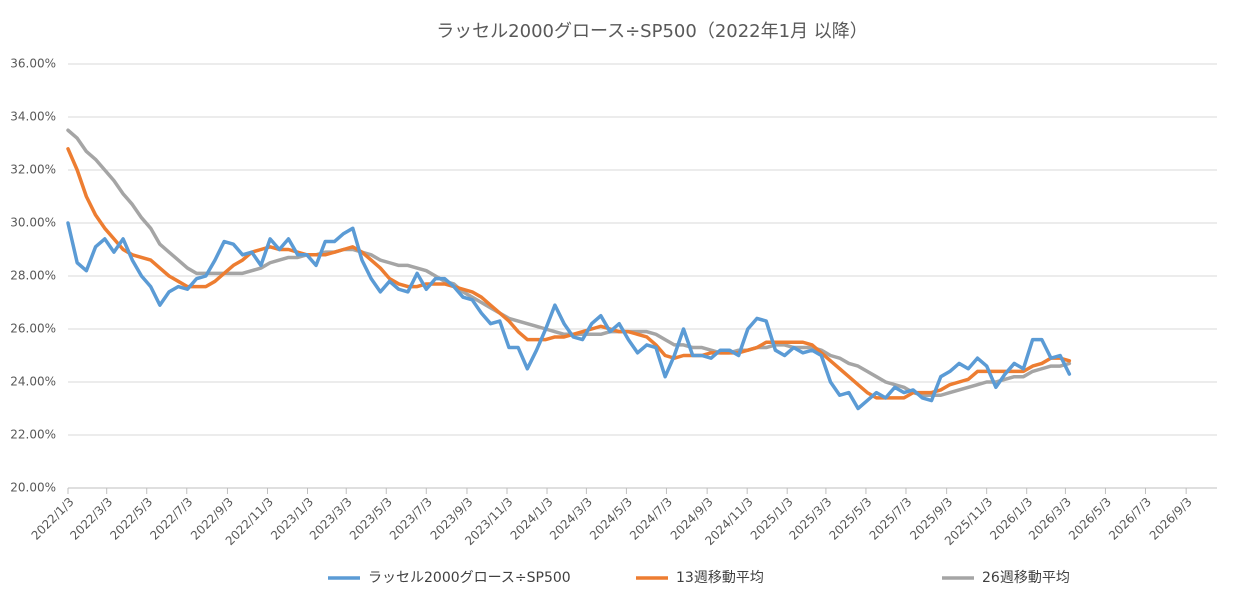 This screenshot has height=597, width=1237. Describe the element at coordinates (33, 276) in the screenshot. I see `y-tick-label: 28.00%` at that location.